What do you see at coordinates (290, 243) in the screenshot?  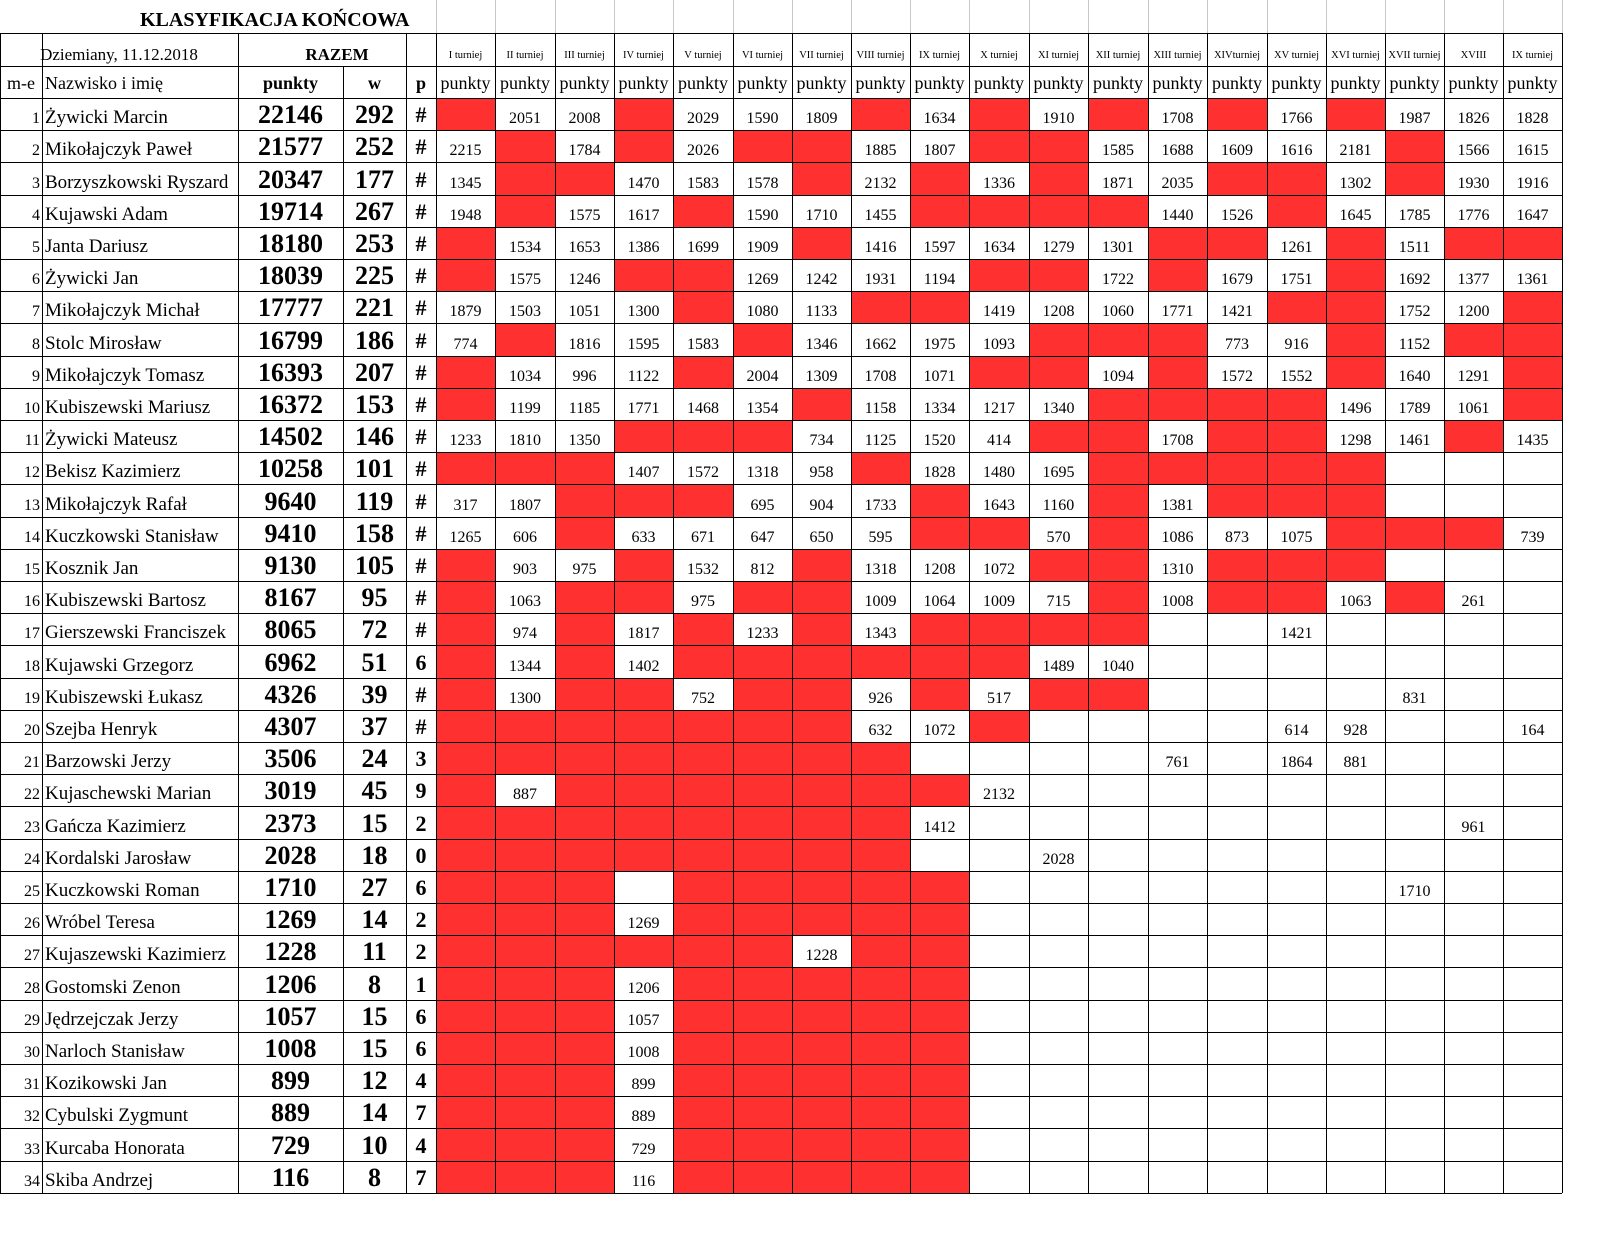 I see `total-points: 18180` at bounding box center [290, 243].